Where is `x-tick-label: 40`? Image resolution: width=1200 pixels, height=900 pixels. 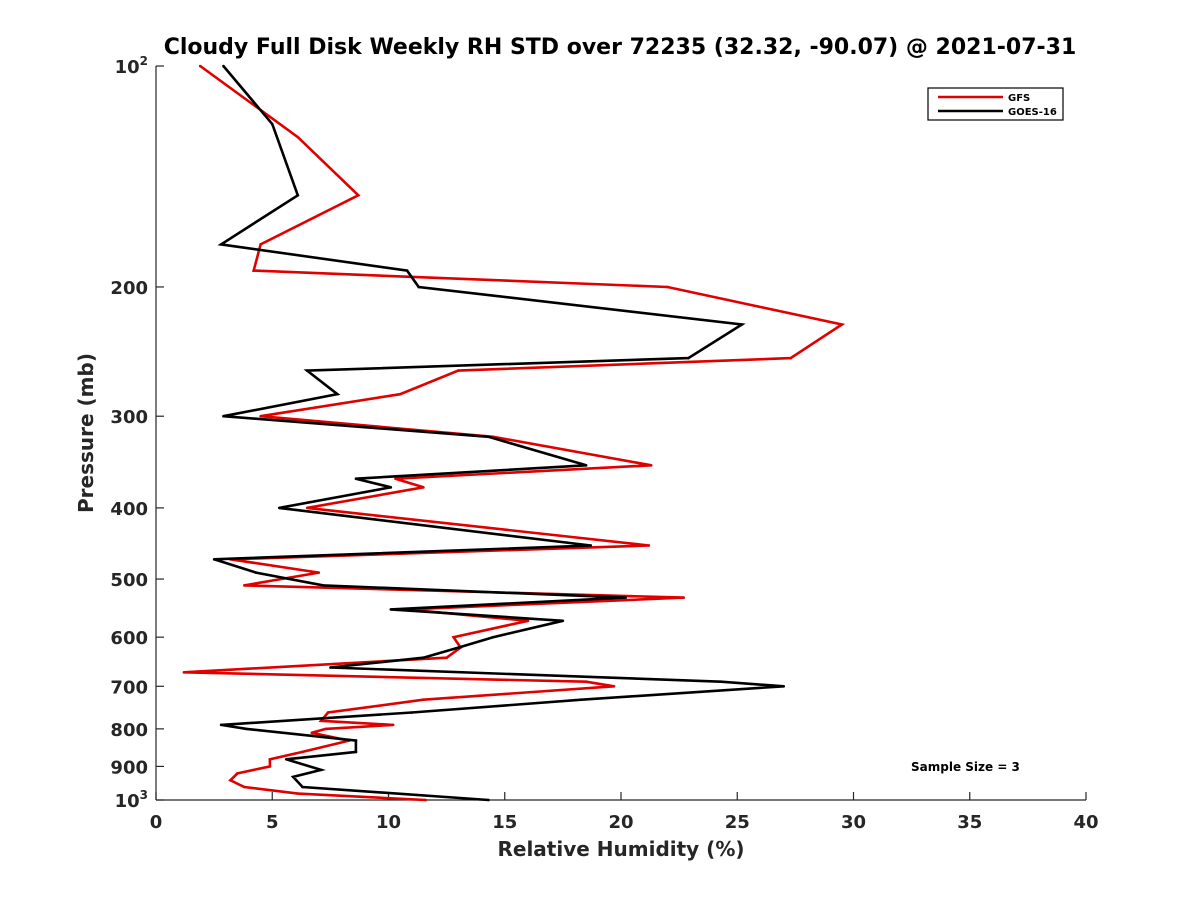 x-tick-label: 40 is located at coordinates (1085, 822).